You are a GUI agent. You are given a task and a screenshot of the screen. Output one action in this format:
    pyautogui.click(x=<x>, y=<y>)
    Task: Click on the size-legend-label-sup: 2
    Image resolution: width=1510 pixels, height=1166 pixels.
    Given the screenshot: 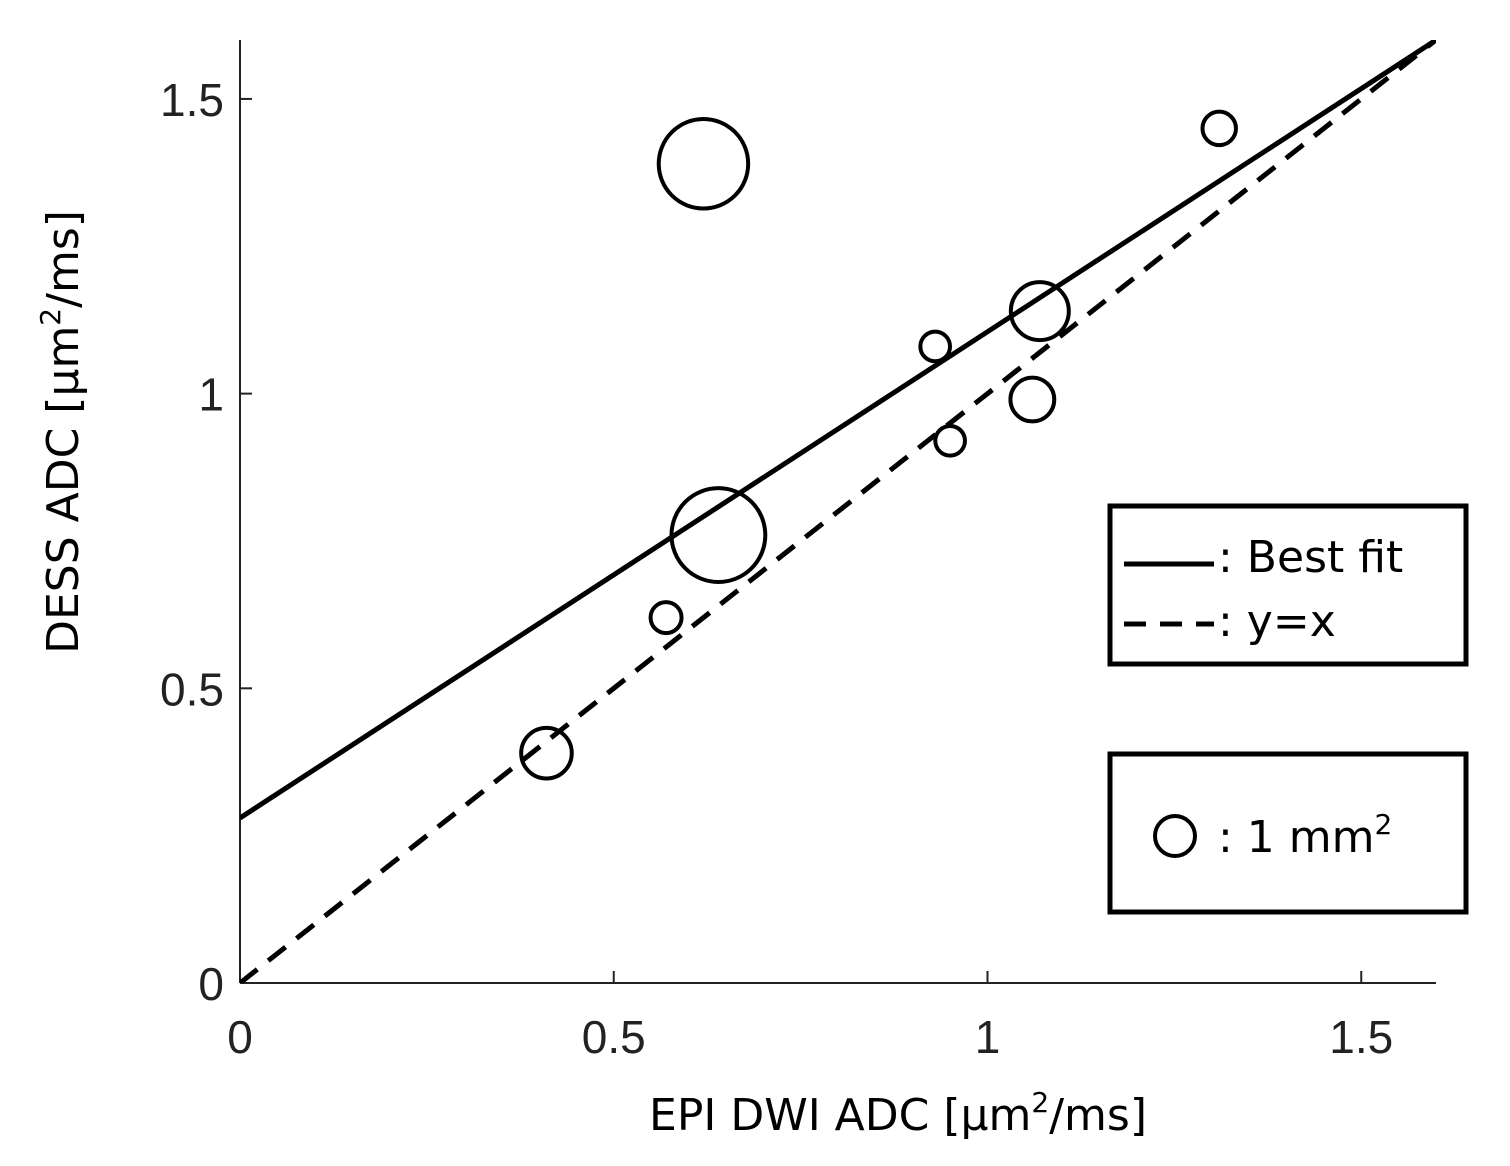 What is the action you would take?
    pyautogui.click(x=1384, y=824)
    